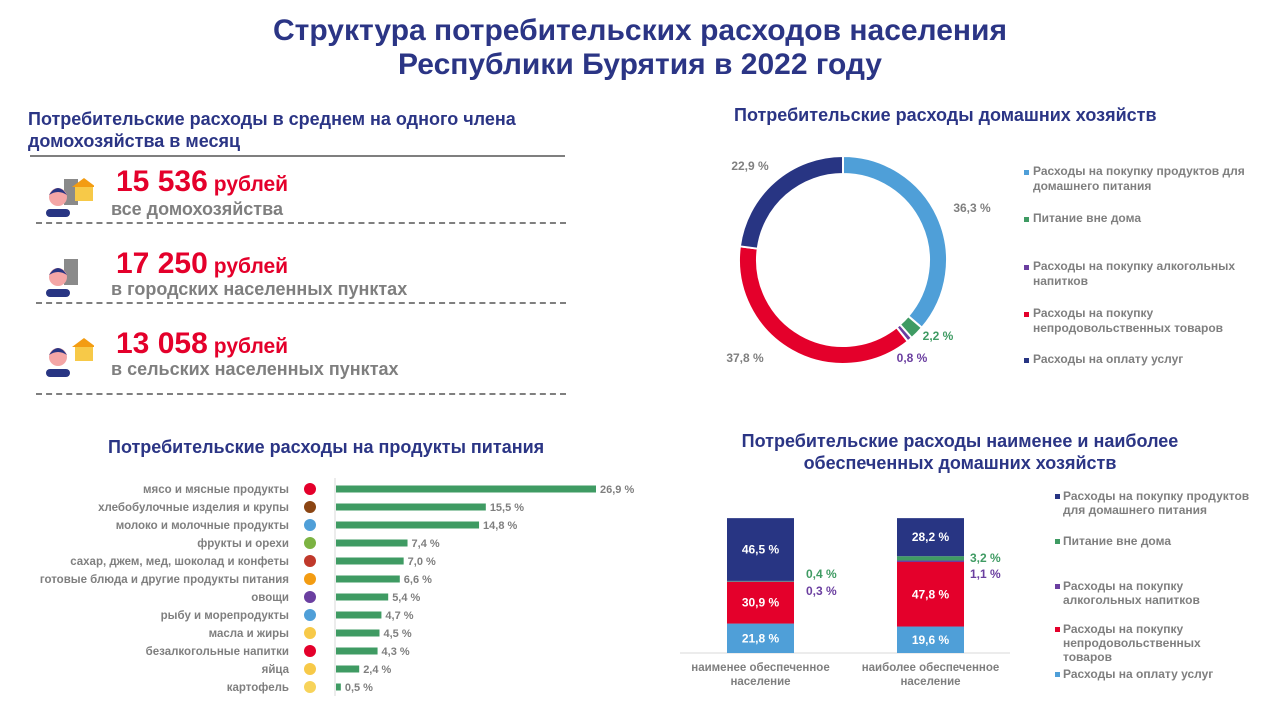 This screenshot has height=720, width=1280. What do you see at coordinates (216, 490) in the screenshot?
I see `category-label: мясо и мясные продукты` at bounding box center [216, 490].